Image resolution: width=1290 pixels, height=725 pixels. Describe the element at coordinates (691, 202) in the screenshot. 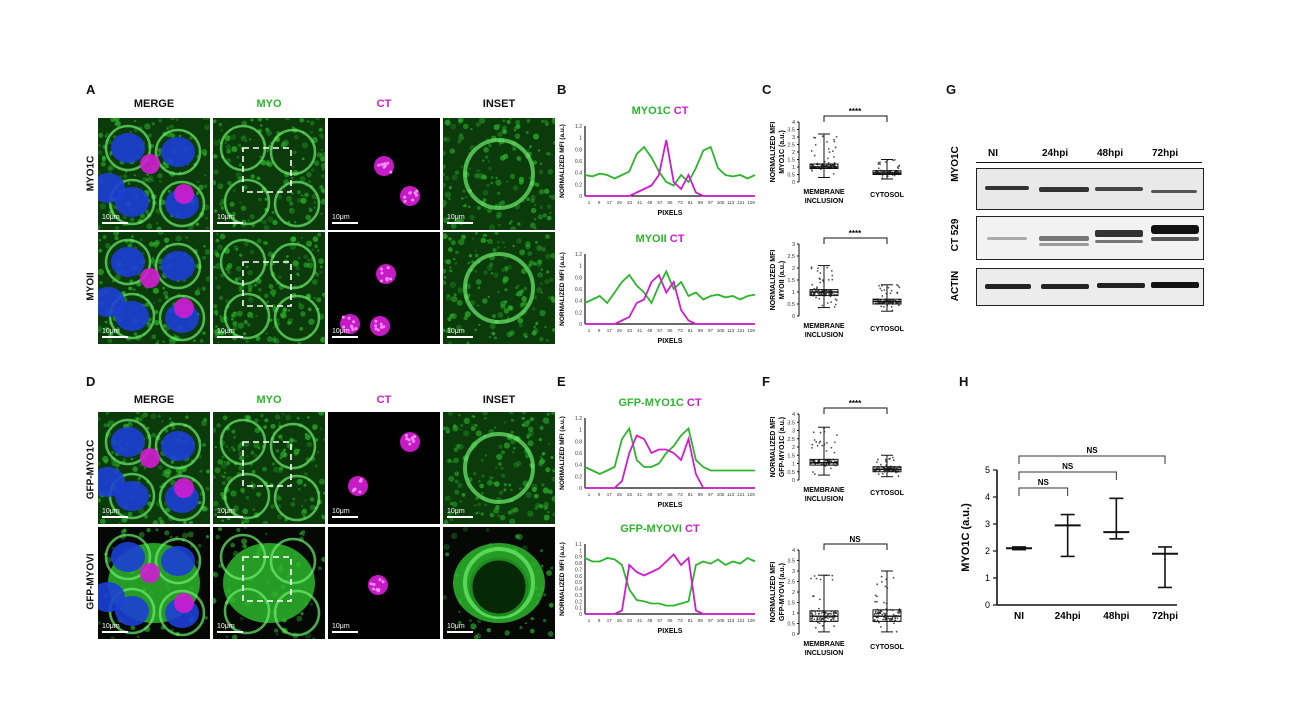

I see `svg-text: 81` at that location.